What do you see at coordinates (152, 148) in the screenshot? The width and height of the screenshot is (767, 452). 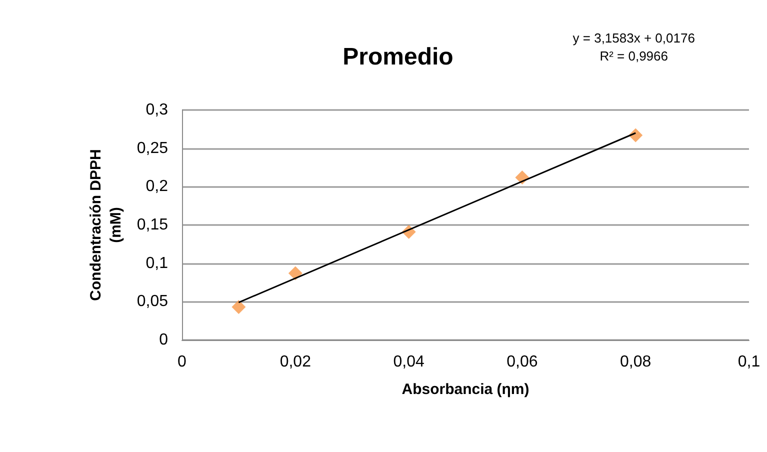 I see `y-tick-label: 0,25` at bounding box center [152, 148].